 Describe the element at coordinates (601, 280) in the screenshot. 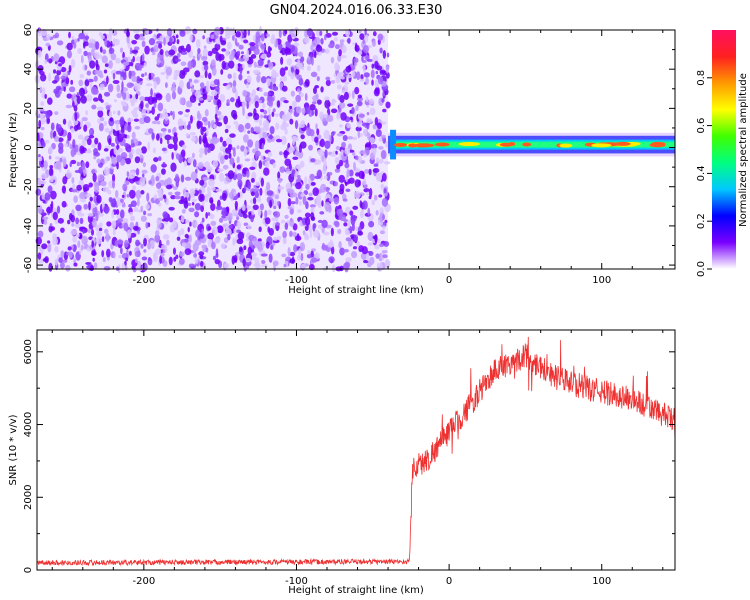

I see `x-tick-label: 100` at that location.